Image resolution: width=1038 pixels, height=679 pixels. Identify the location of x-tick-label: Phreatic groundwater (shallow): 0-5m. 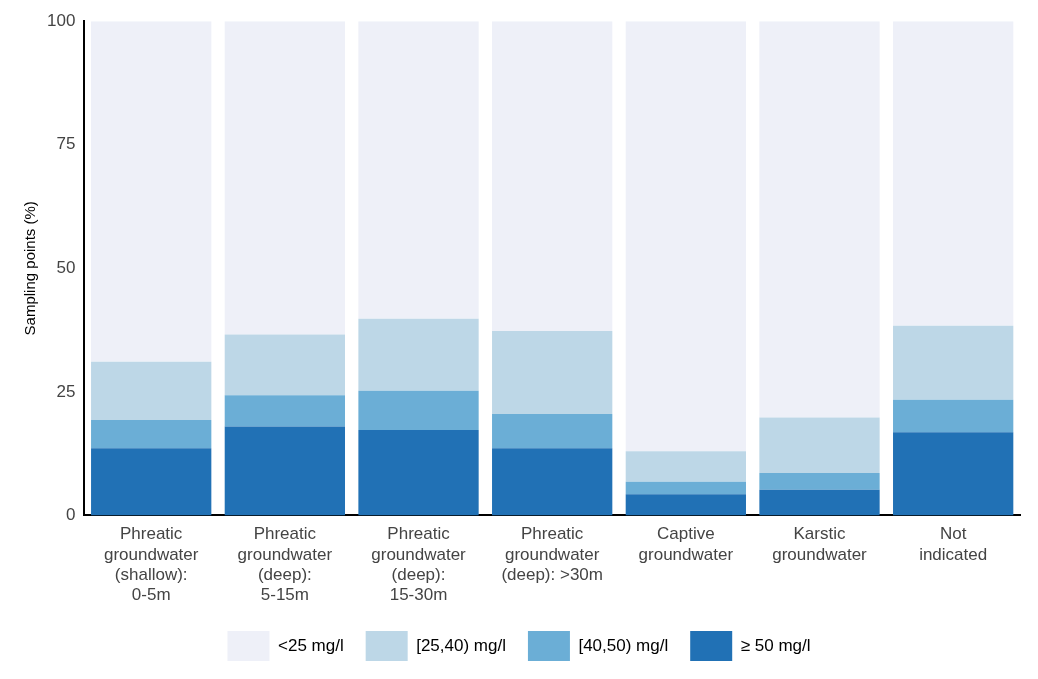
(151, 564).